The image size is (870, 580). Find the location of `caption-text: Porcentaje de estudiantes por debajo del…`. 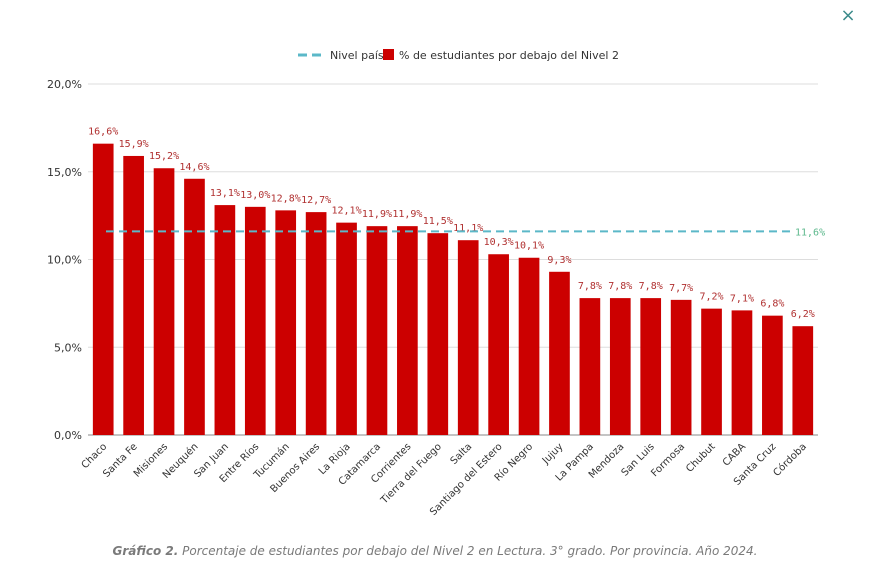

caption-text: Porcentaje de estudiantes por debajo del… is located at coordinates (468, 551).